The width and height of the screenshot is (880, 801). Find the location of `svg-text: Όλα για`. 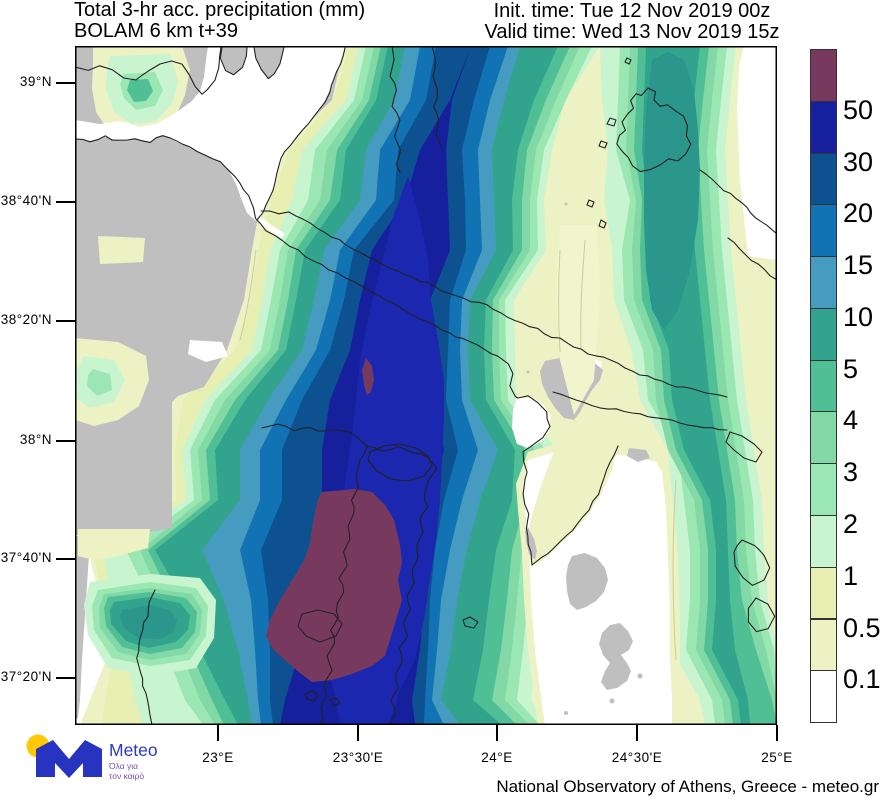

svg-text: Όλα για is located at coordinates (123, 766).